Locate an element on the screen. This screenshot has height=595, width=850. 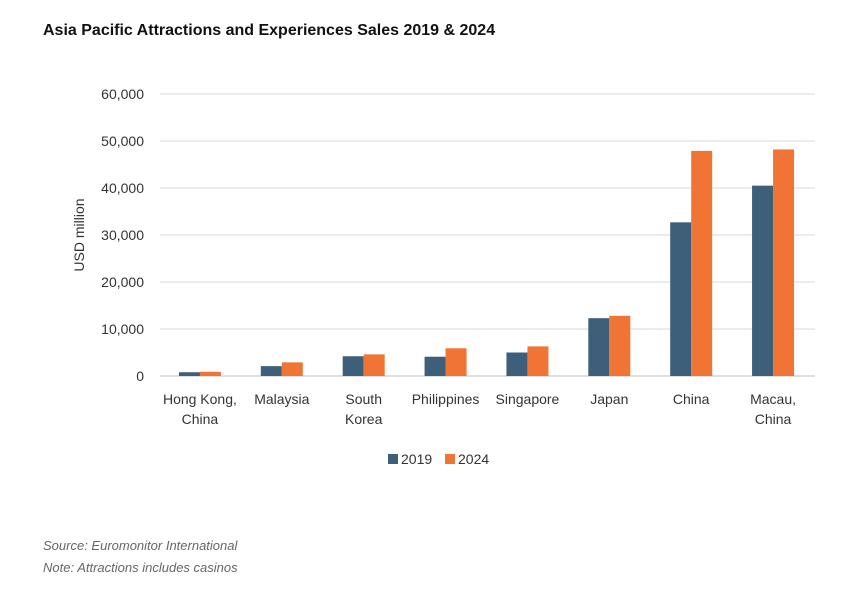
y-tick-label: 20,000 is located at coordinates (122, 282).